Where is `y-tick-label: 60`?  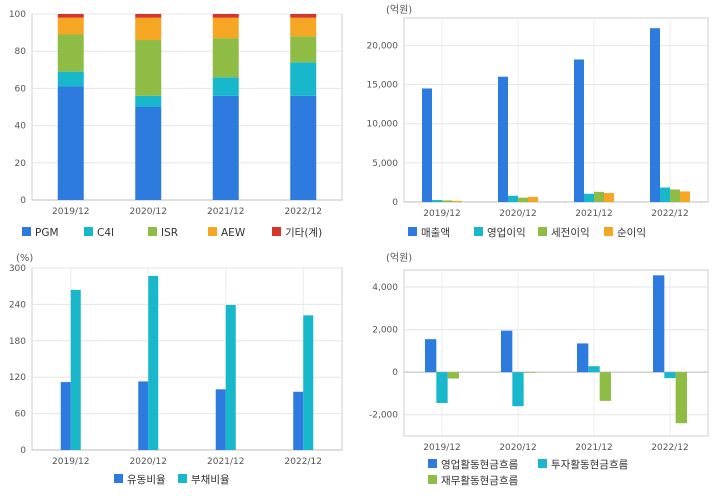
y-tick-label: 60 is located at coordinates (21, 89).